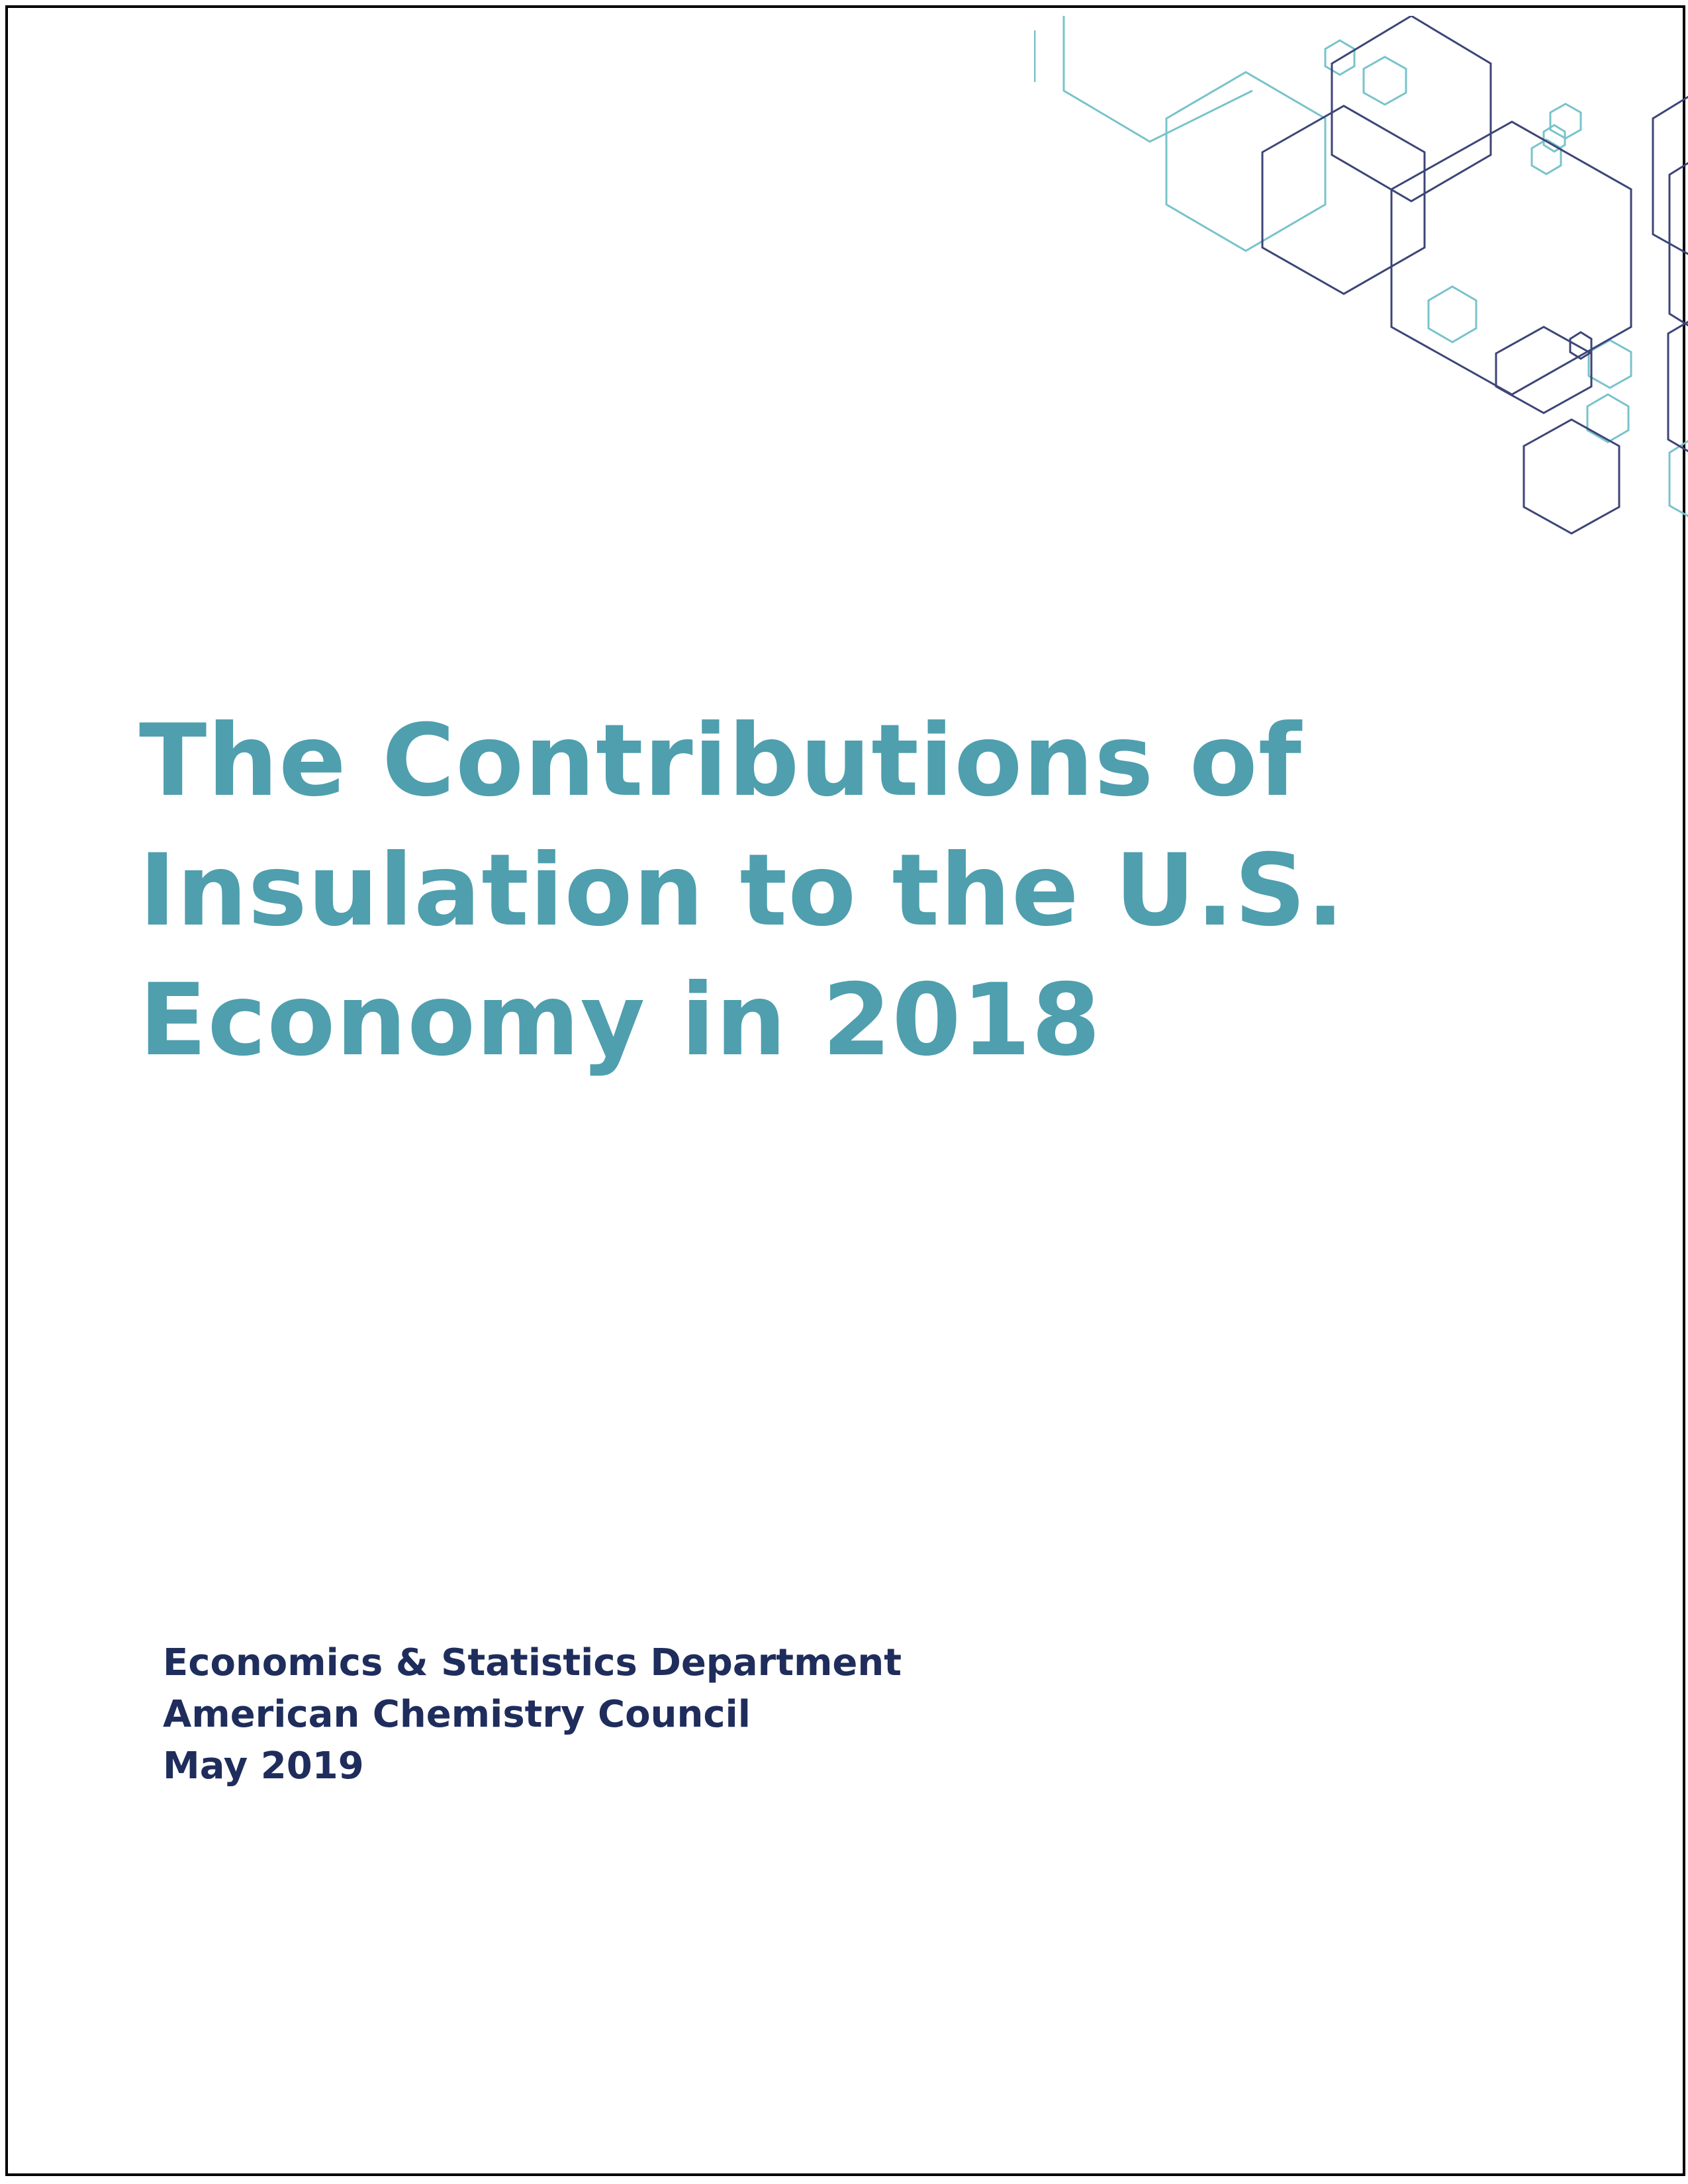 The height and width of the screenshot is (2184, 1688). I want to click on title-line-2: Insulation to the U.S., so click(742, 890).